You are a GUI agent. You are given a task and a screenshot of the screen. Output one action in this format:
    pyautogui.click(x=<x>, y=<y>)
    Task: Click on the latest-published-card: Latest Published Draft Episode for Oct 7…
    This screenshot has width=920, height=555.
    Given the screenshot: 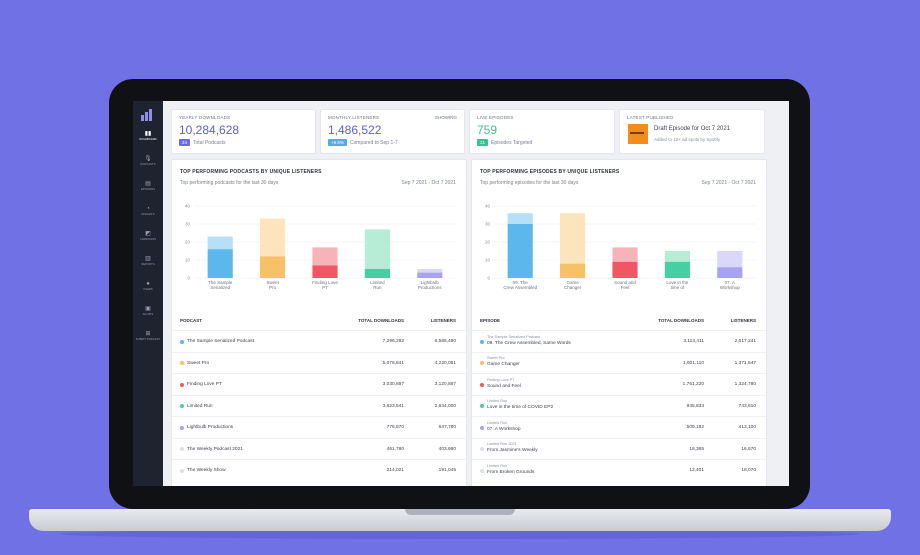 What is the action you would take?
    pyautogui.click(x=692, y=131)
    